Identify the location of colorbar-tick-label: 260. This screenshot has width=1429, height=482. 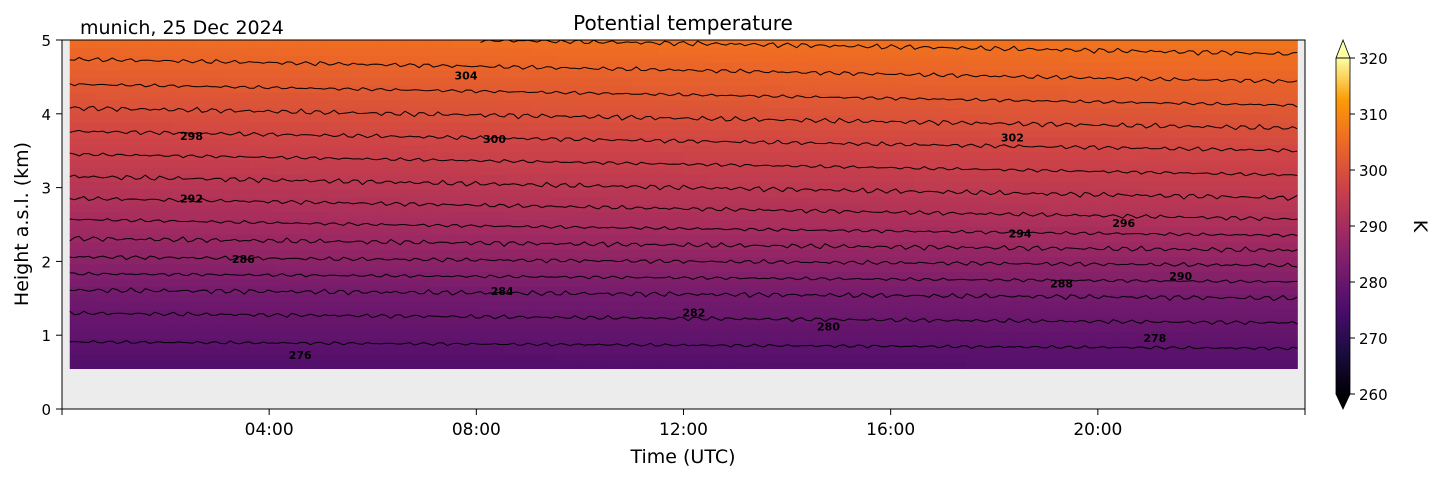
(1373, 395).